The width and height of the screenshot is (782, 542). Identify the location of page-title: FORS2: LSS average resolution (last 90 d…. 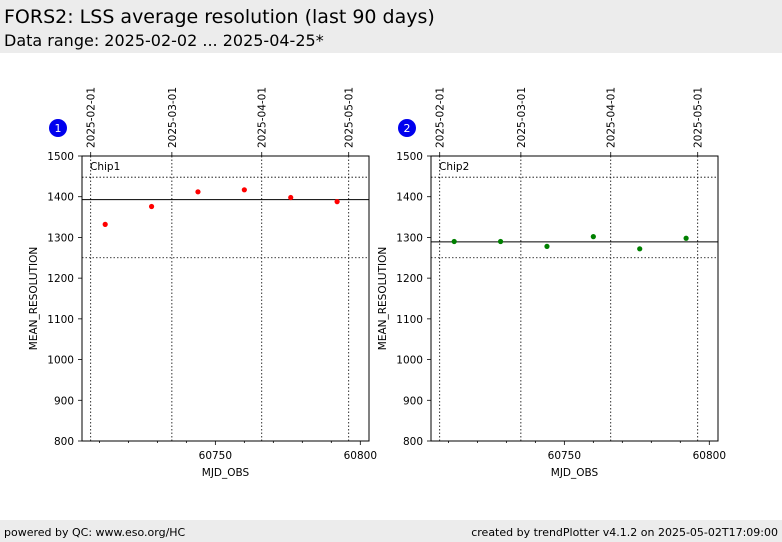
(219, 17).